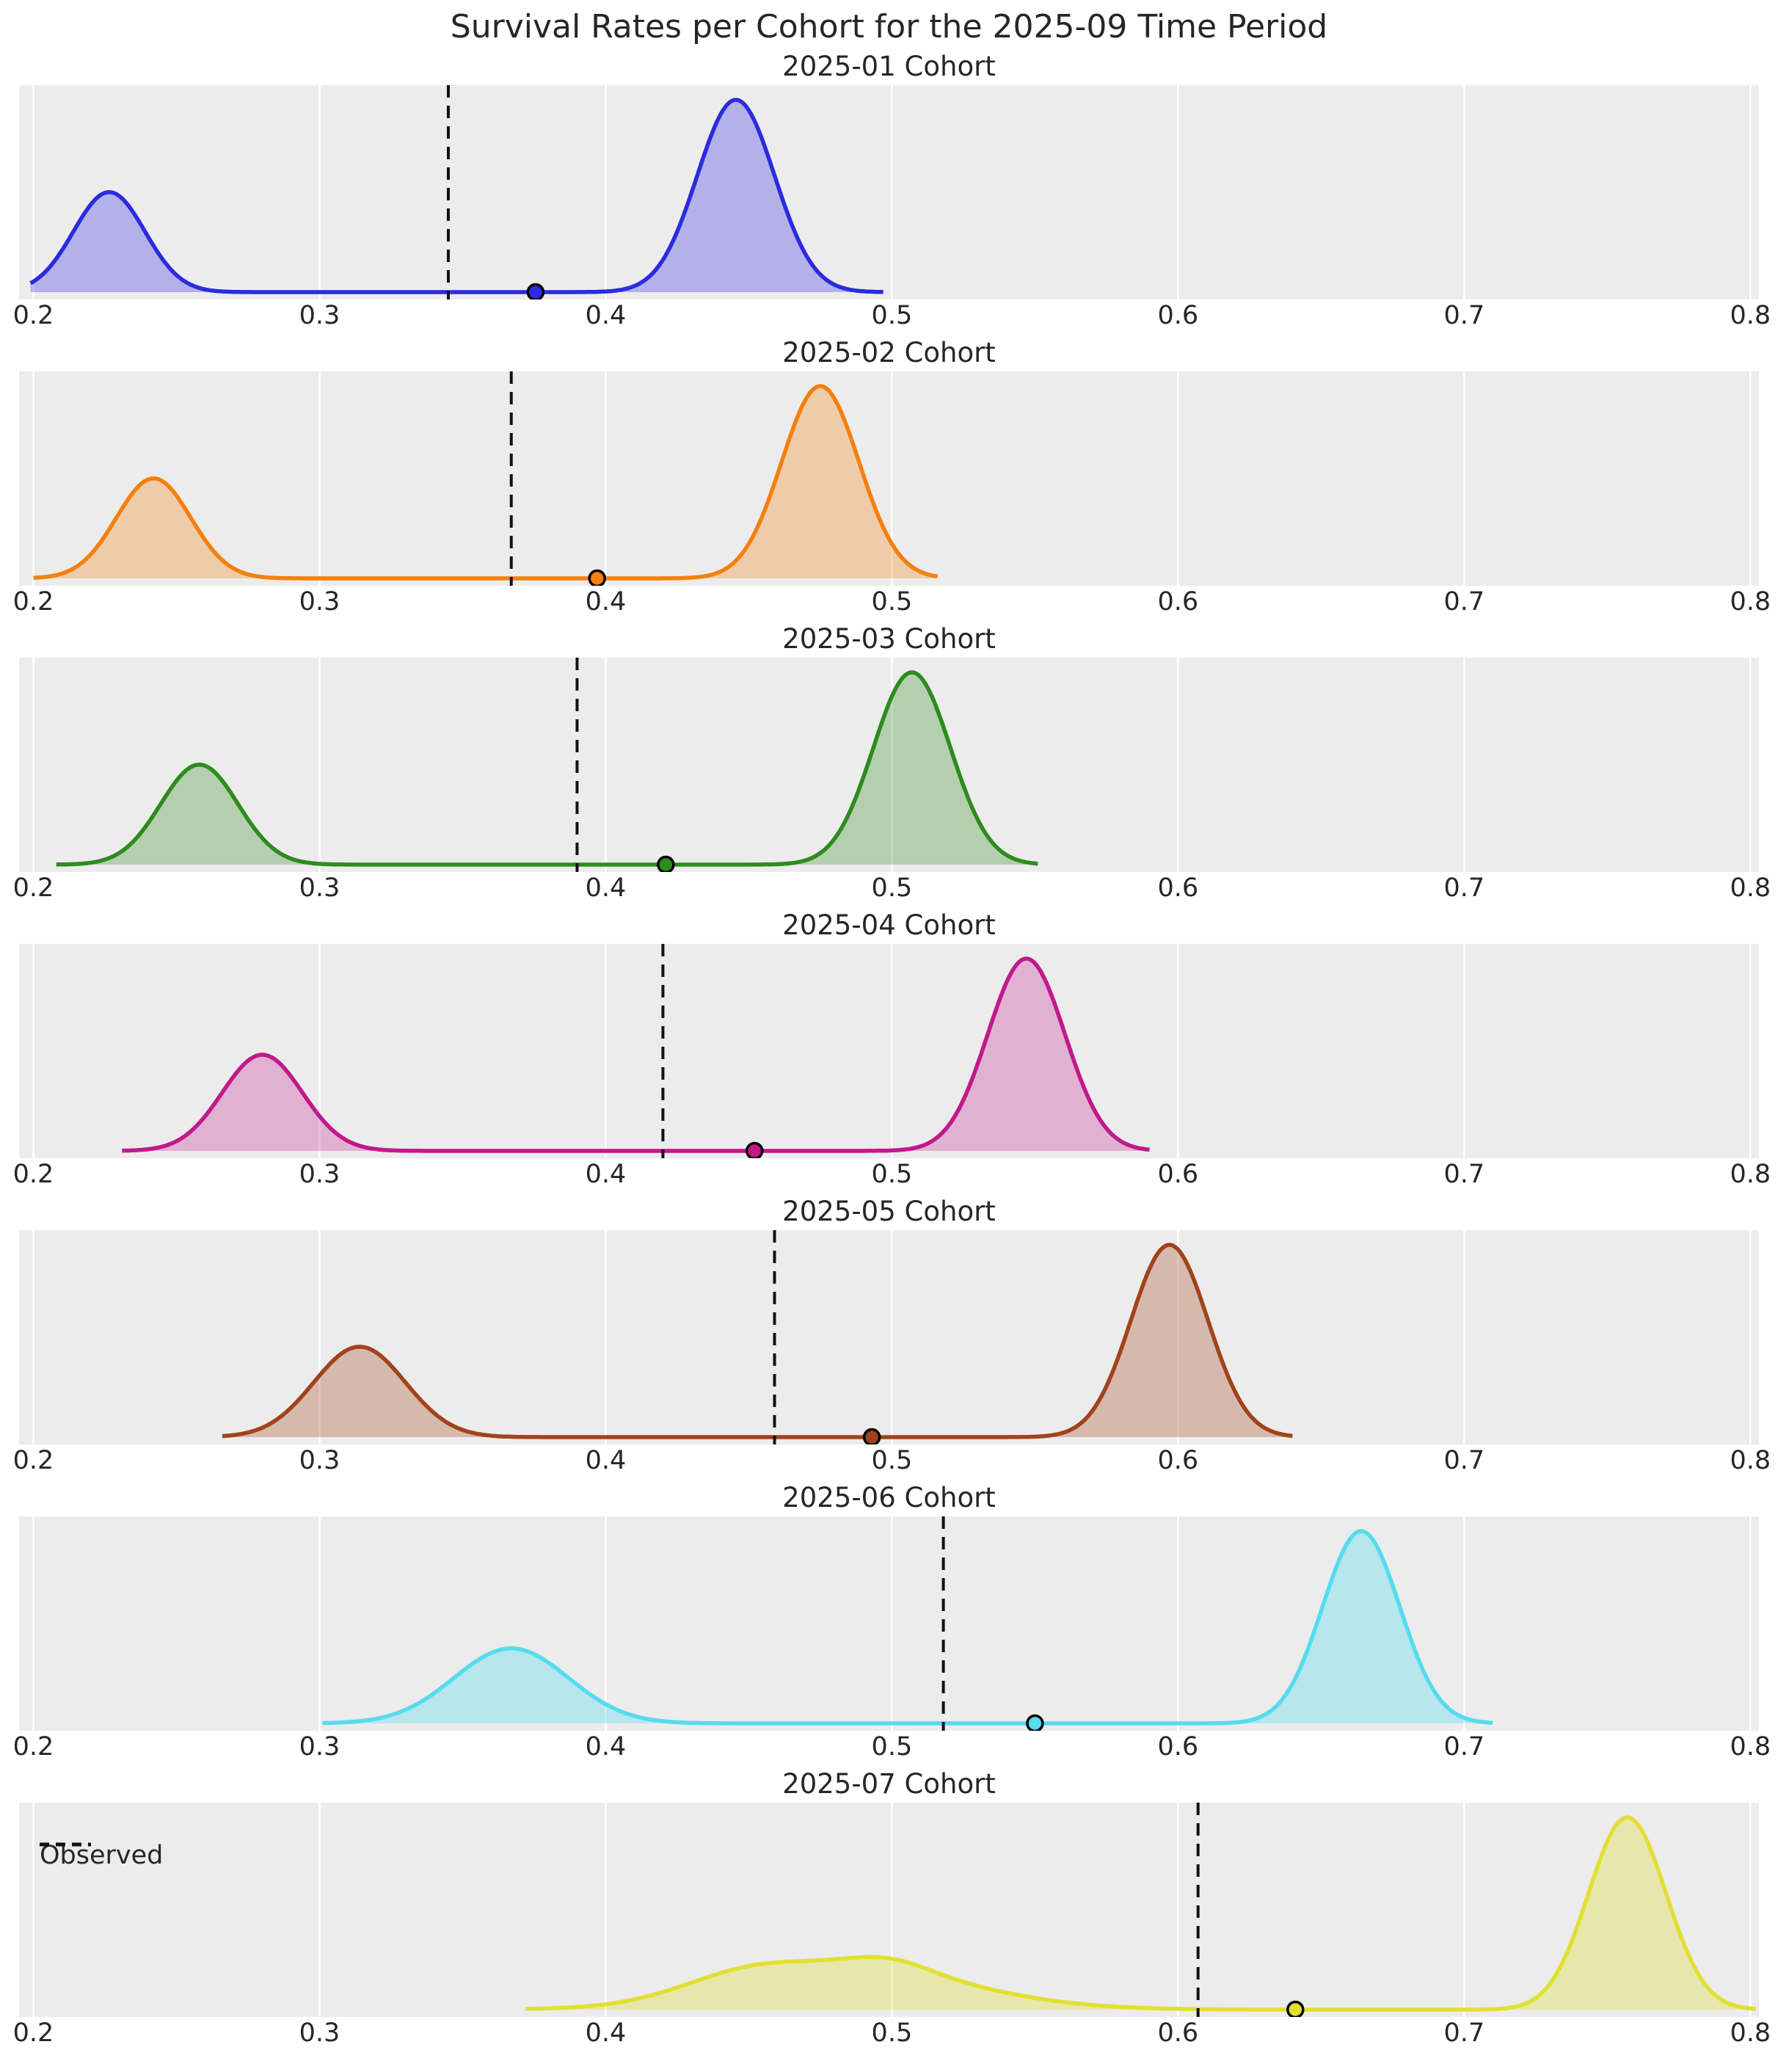 Image resolution: width=1778 pixels, height=2072 pixels. I want to click on subplot-title: 2025-01 Cohort, so click(889, 66).